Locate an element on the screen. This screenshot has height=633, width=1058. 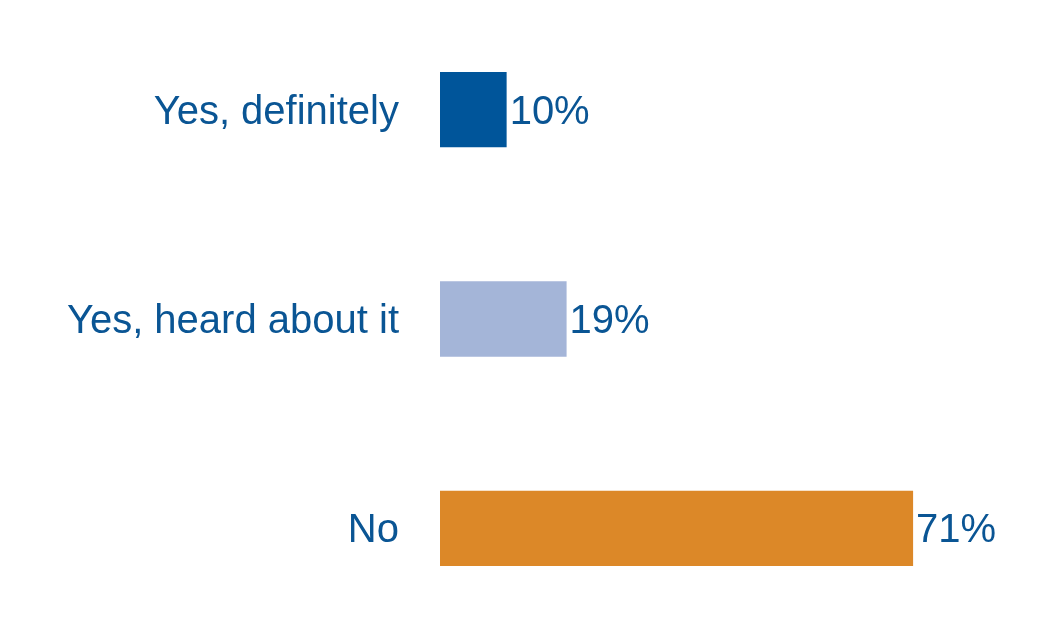
y-tick-label: No is located at coordinates (373, 528).